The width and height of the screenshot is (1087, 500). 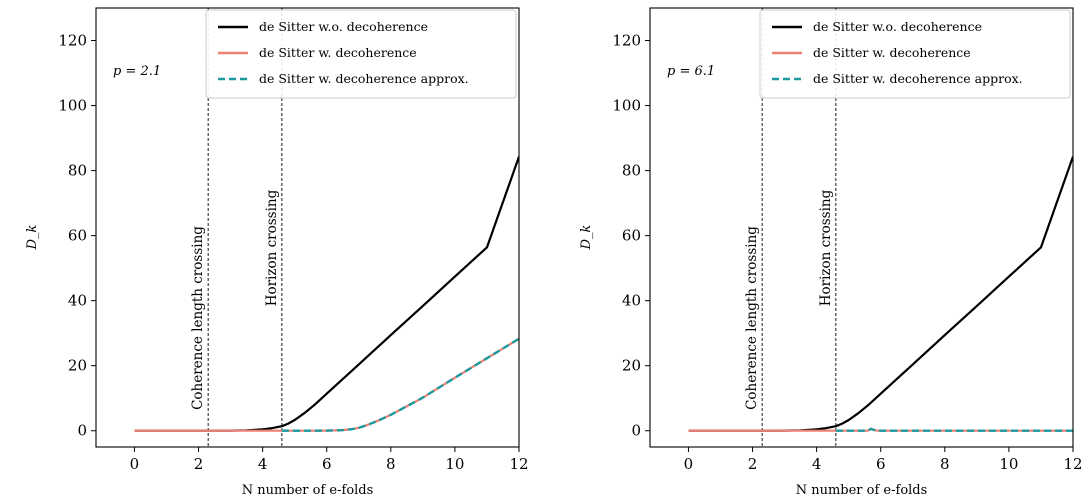 I want to click on p-annotation: p = 6.1, so click(x=691, y=71).